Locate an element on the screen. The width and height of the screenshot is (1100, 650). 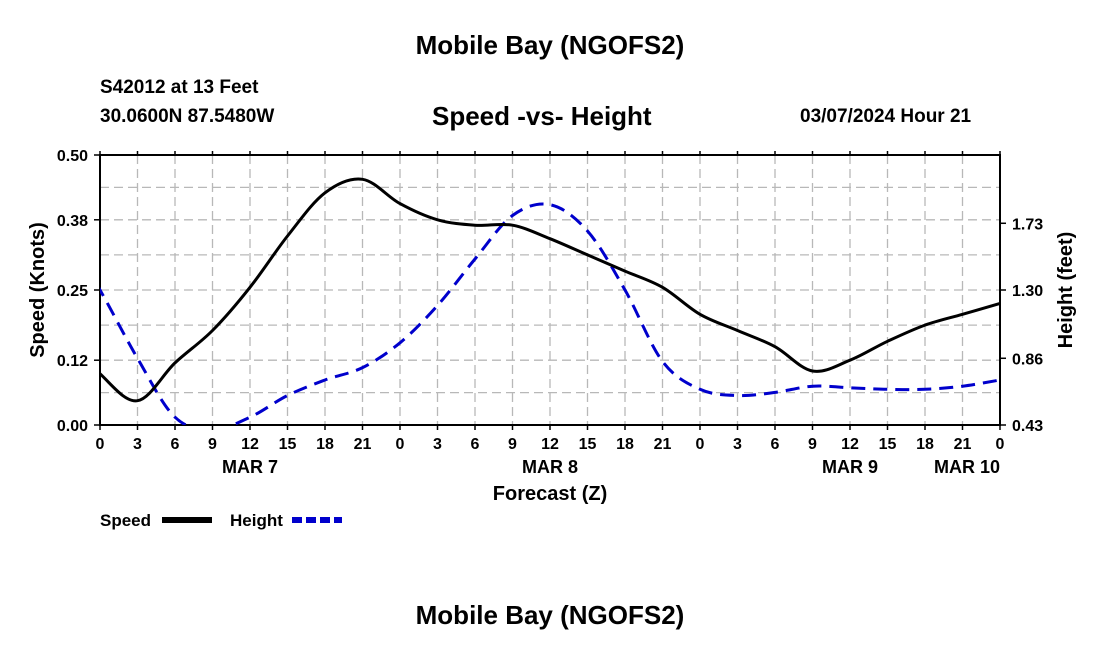
chart-subtitle: Speed -vs- Height is located at coordinates (542, 116).